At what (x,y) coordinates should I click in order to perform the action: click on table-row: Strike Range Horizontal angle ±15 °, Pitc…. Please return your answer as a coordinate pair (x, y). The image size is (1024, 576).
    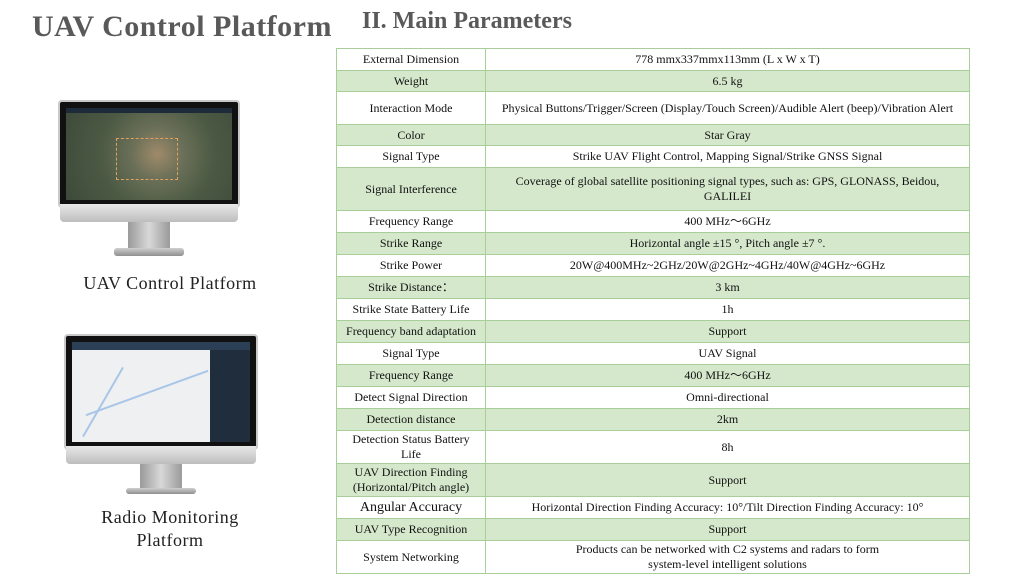
    Looking at the image, I should click on (653, 243).